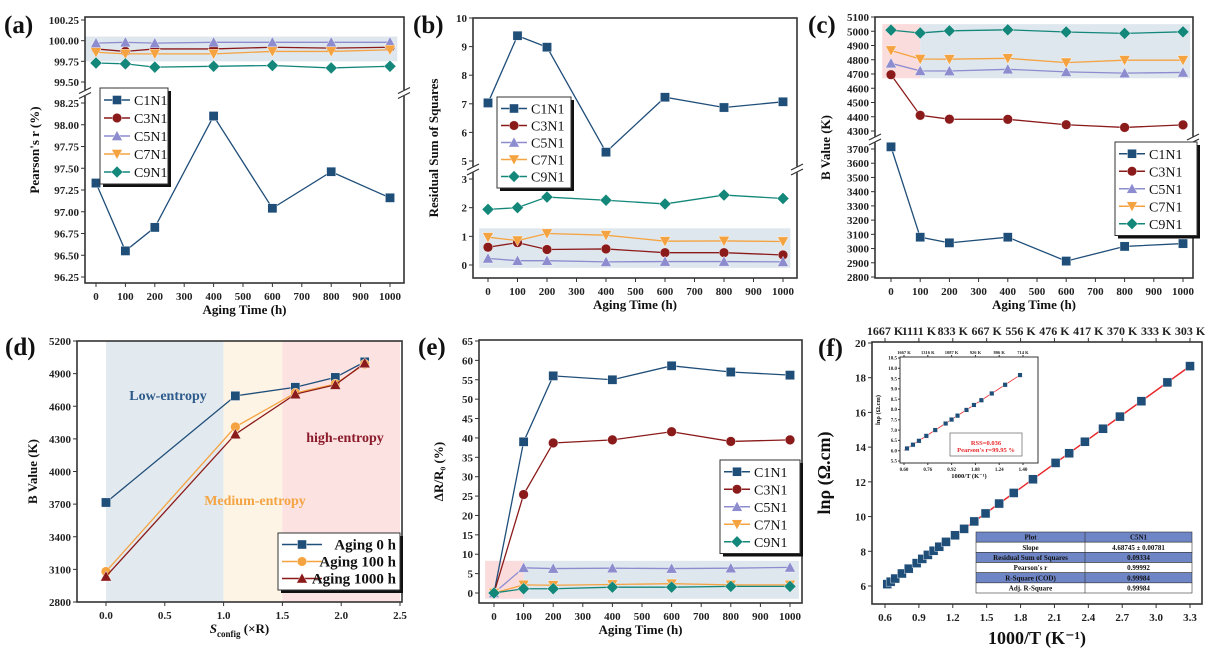 The height and width of the screenshot is (654, 1213). What do you see at coordinates (1084, 567) in the screenshot?
I see `table-row` at bounding box center [1084, 567].